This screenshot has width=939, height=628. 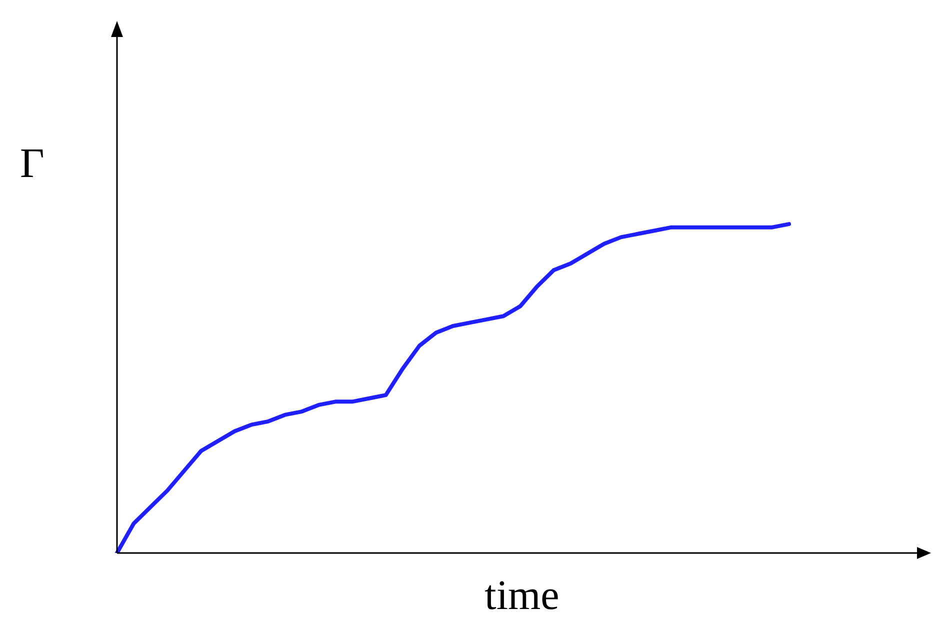 I want to click on y-axis-title: Γ, so click(x=32, y=164).